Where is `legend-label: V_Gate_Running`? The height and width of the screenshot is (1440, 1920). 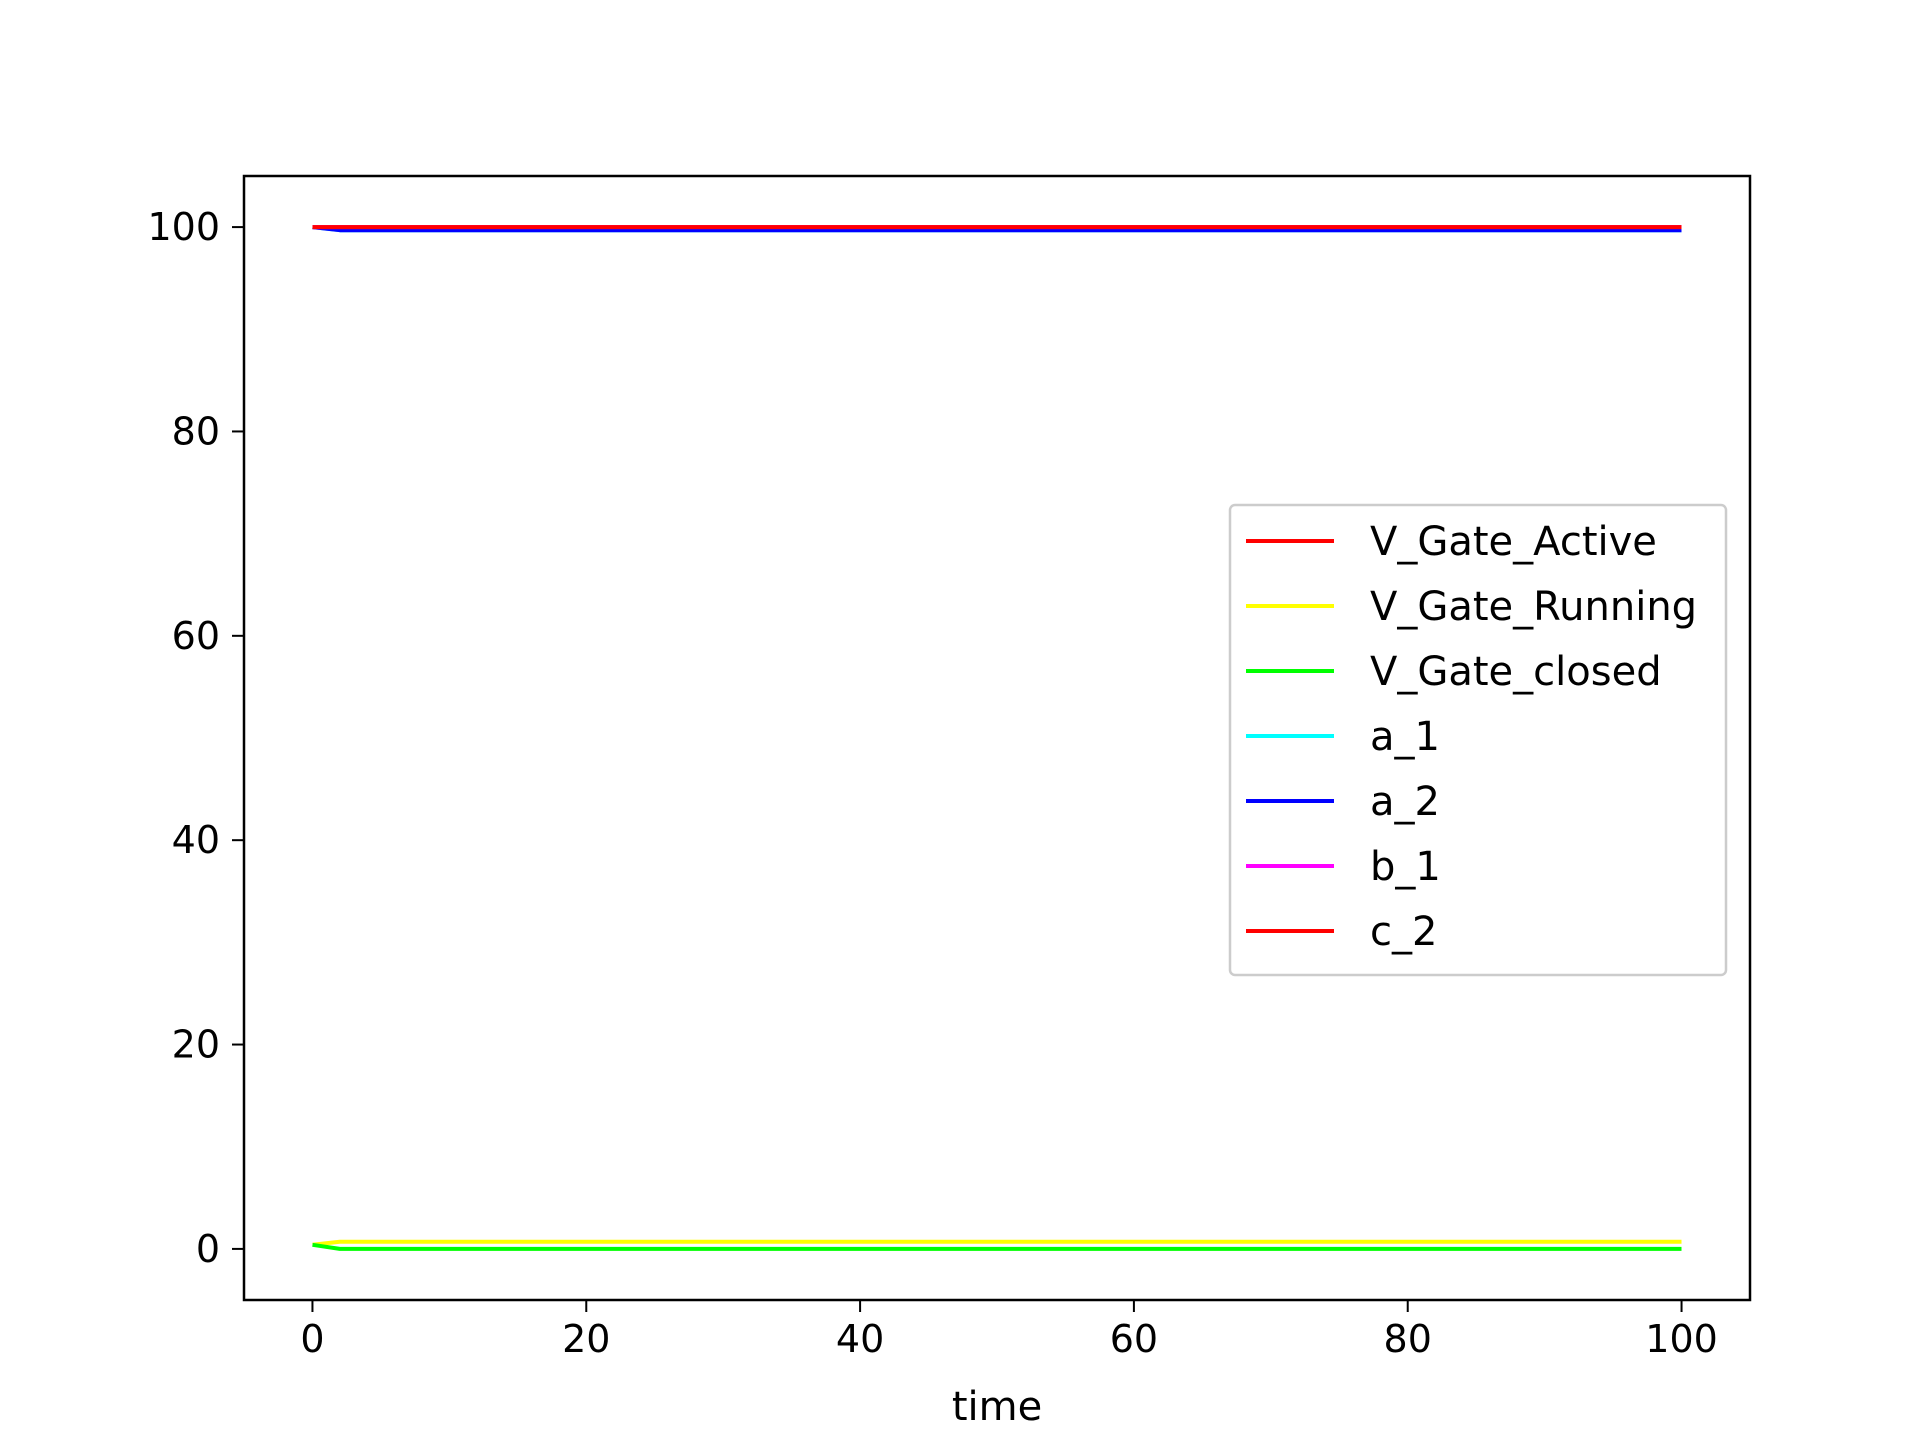
legend-label: V_Gate_Running is located at coordinates (1533, 607).